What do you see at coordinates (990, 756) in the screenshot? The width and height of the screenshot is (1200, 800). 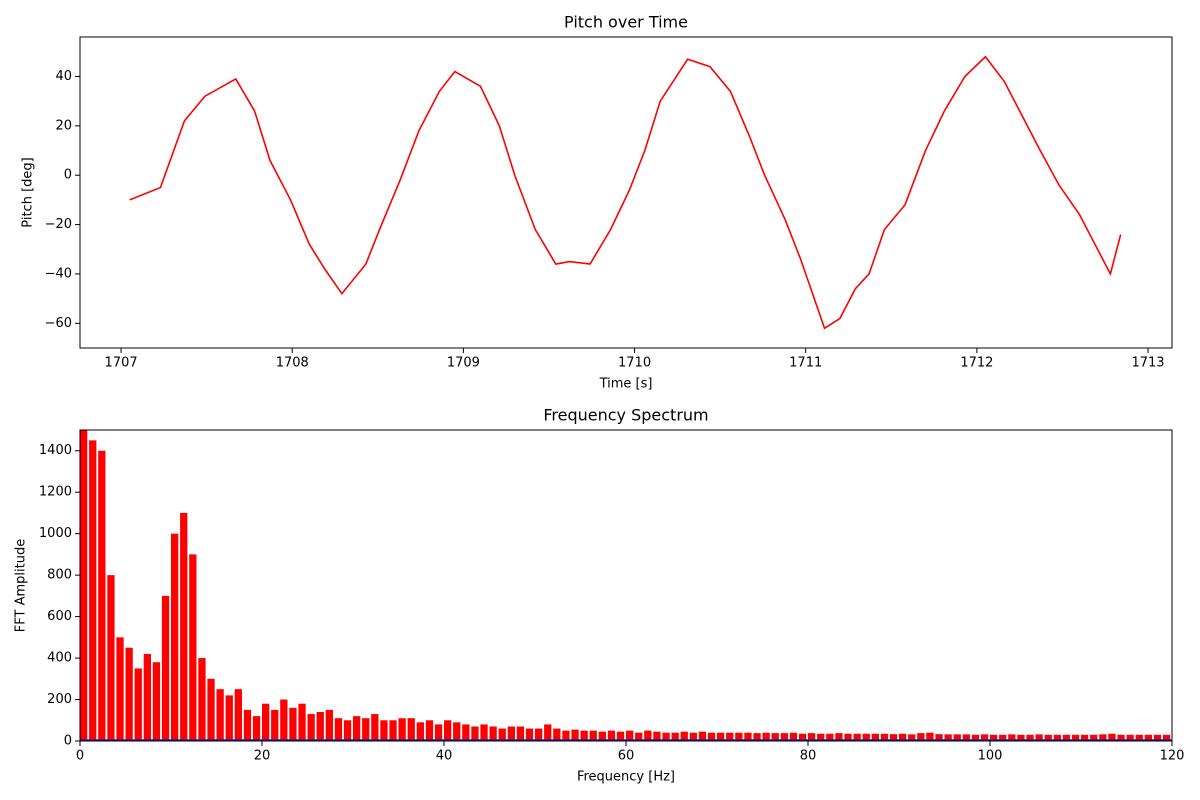 I see `x-tick-label: 100` at bounding box center [990, 756].